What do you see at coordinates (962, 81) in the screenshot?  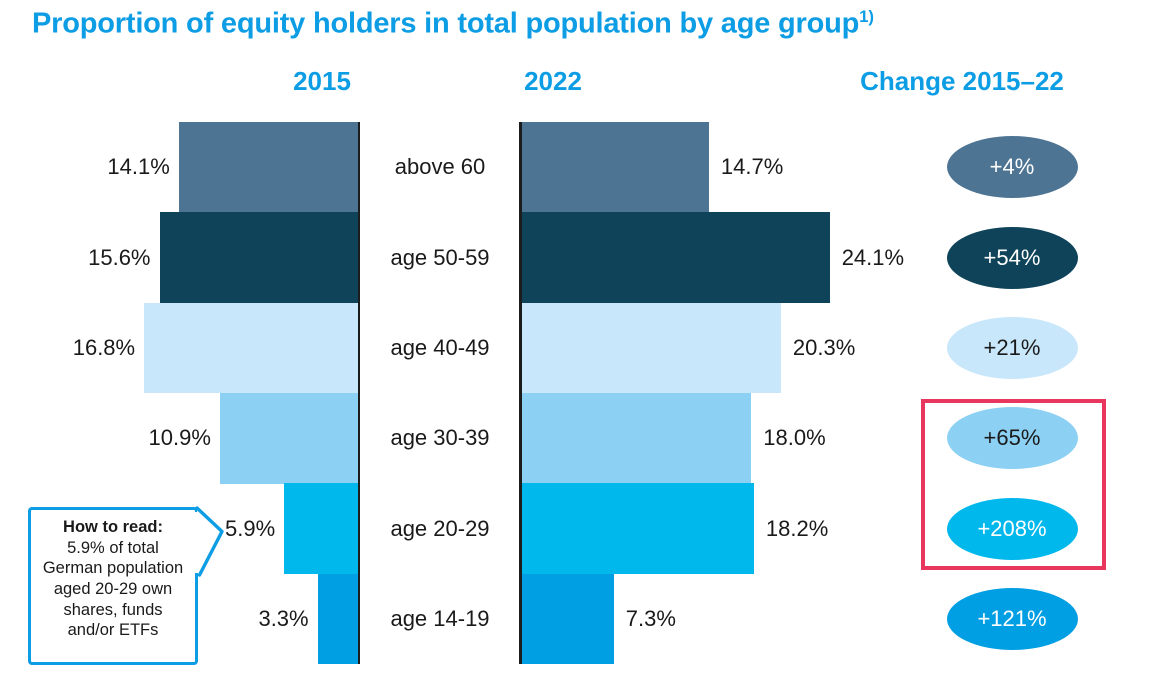 I see `column-header-change: Change 2015–22` at bounding box center [962, 81].